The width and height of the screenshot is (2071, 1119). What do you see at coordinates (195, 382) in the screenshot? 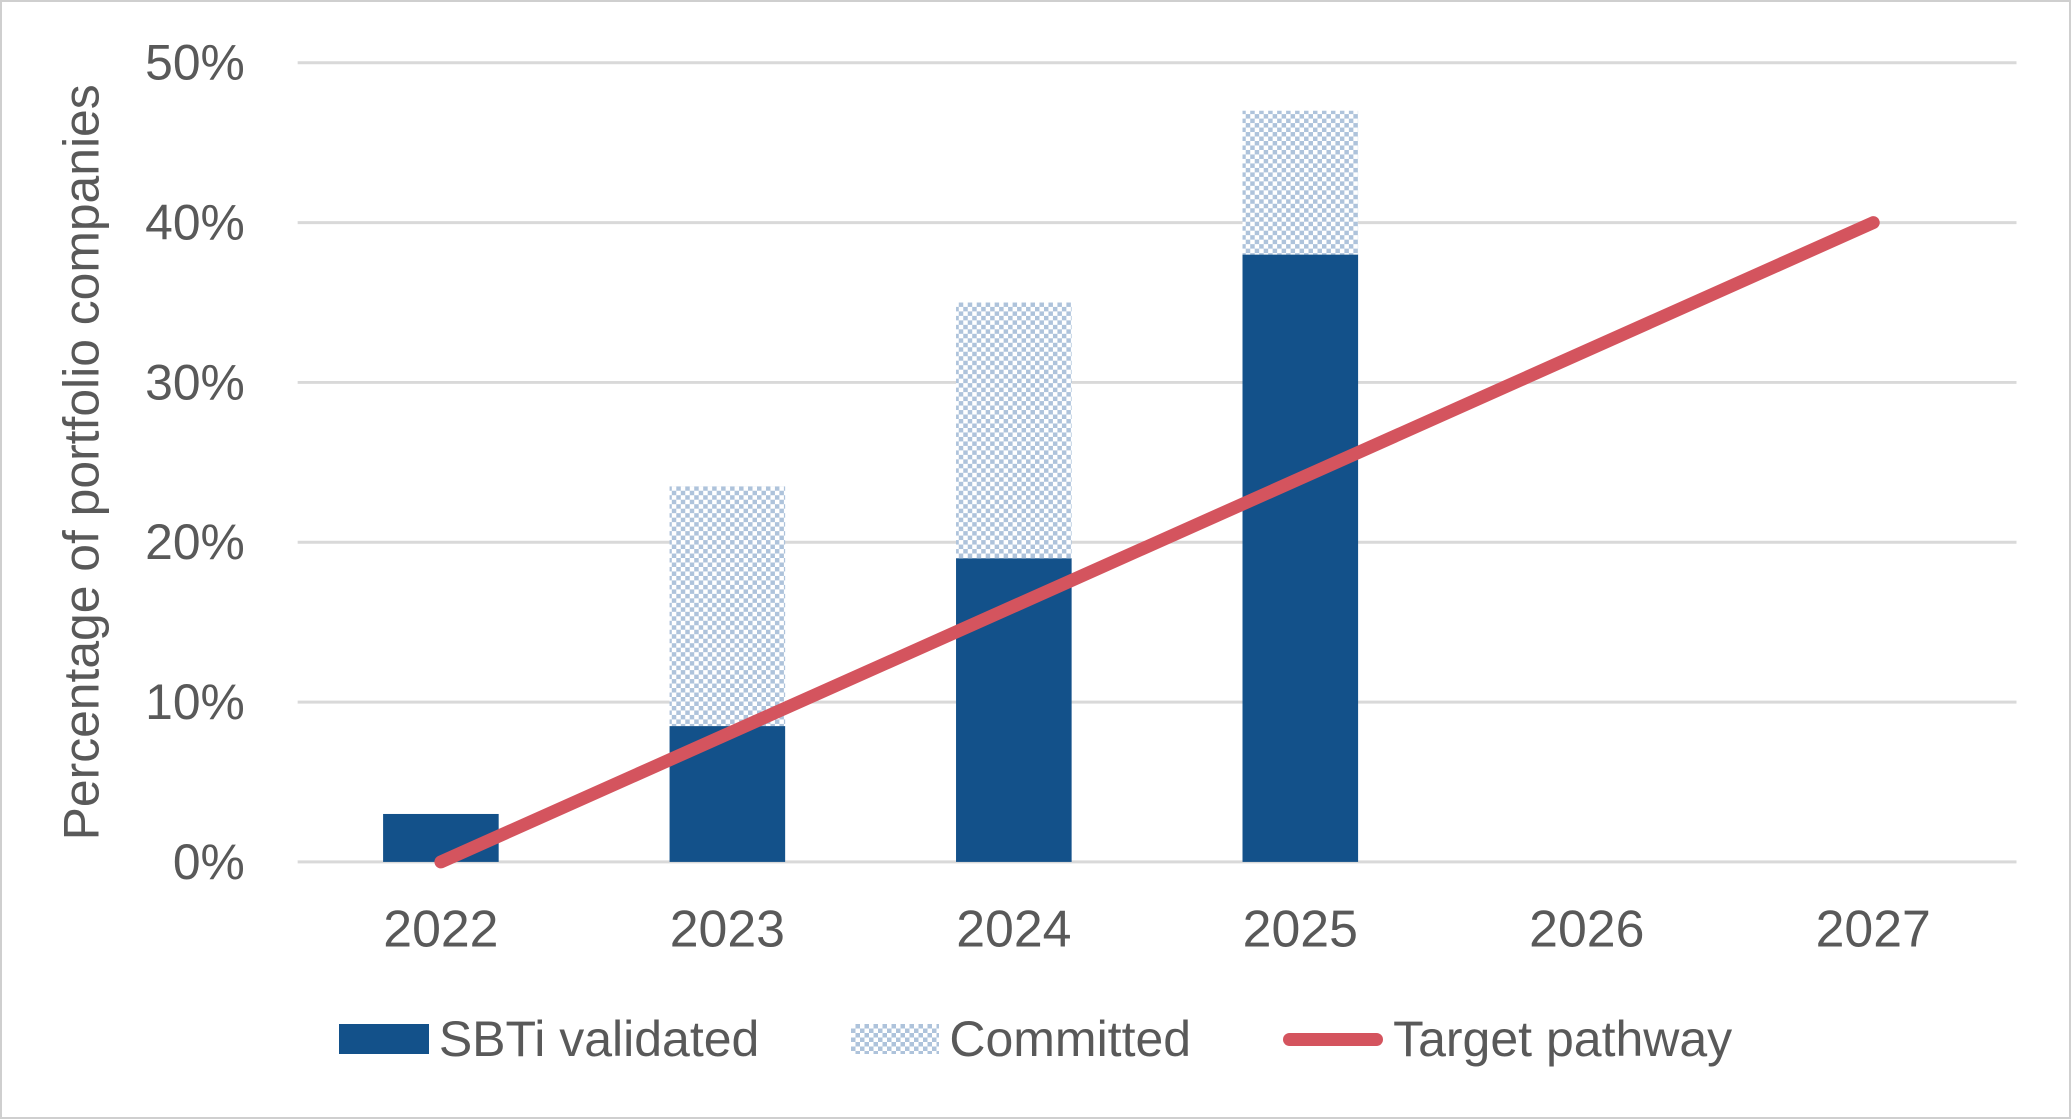
I see `y-tick-30%: 30%` at bounding box center [195, 382].